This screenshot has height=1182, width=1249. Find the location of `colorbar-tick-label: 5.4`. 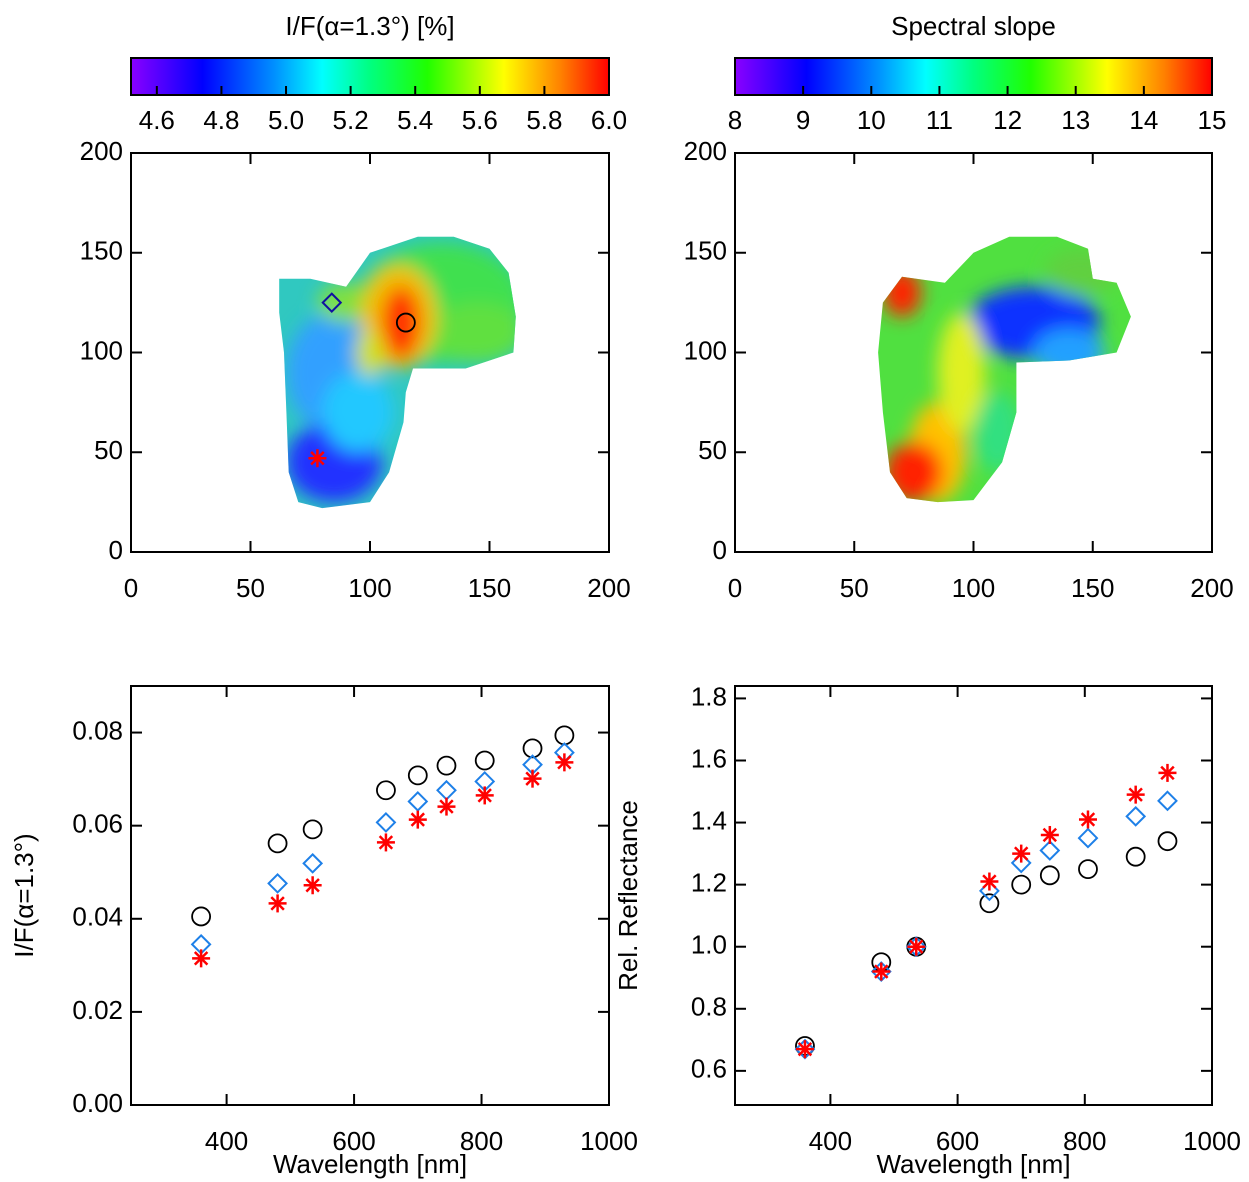

colorbar-tick-label: 5.4 is located at coordinates (415, 120).